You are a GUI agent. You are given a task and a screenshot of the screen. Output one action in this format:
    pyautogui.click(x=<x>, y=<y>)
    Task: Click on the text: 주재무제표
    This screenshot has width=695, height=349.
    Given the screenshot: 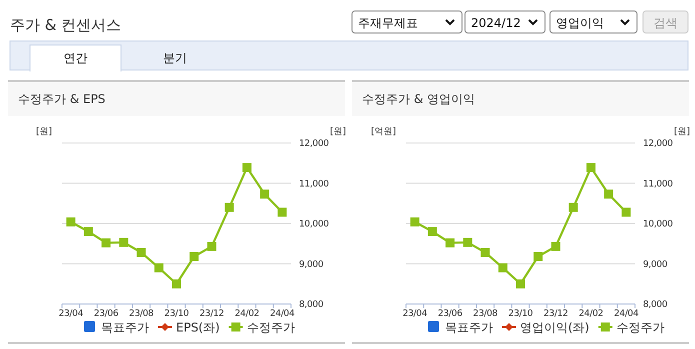 What is the action you would take?
    pyautogui.click(x=388, y=23)
    